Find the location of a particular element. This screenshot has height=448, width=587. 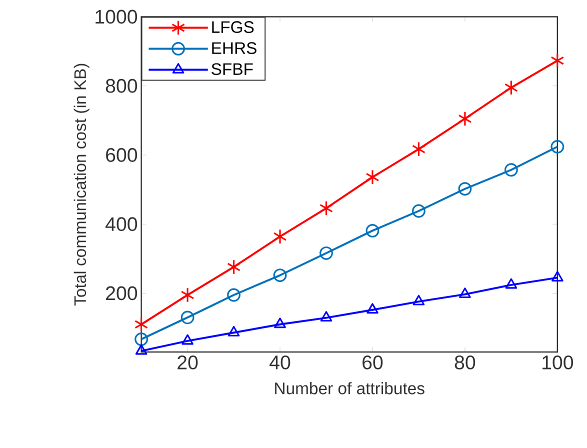

y-tick-label: 400 is located at coordinates (122, 224).